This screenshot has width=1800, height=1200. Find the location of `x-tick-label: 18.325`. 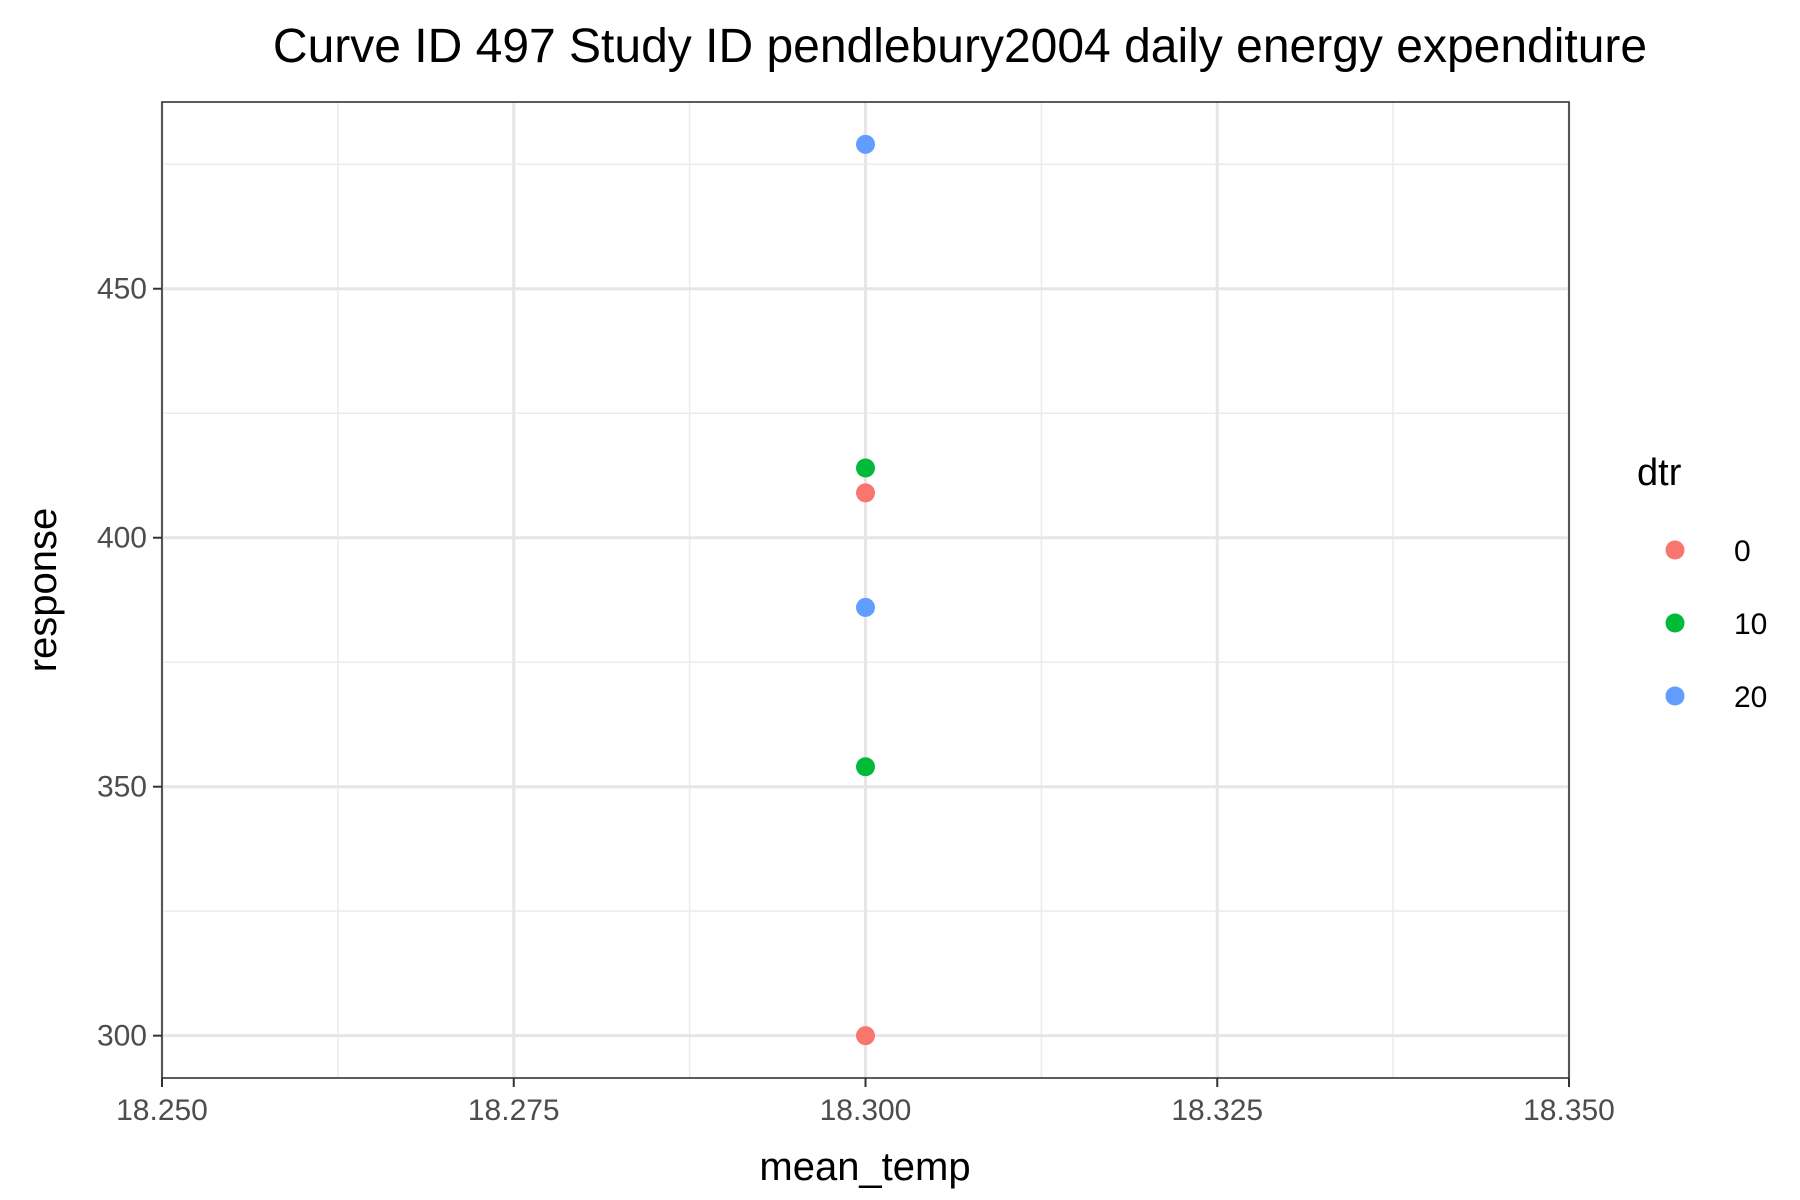

x-tick-label: 18.325 is located at coordinates (1217, 1110).